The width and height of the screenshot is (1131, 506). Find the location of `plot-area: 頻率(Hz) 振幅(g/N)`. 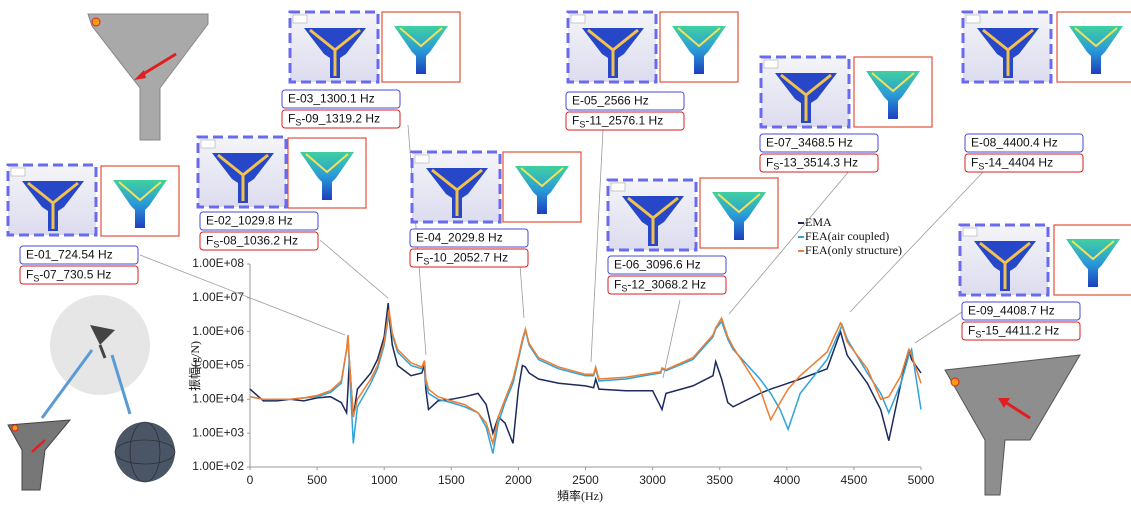

plot-area: 頻率(Hz) 振幅(g/N) is located at coordinates (395, 422).